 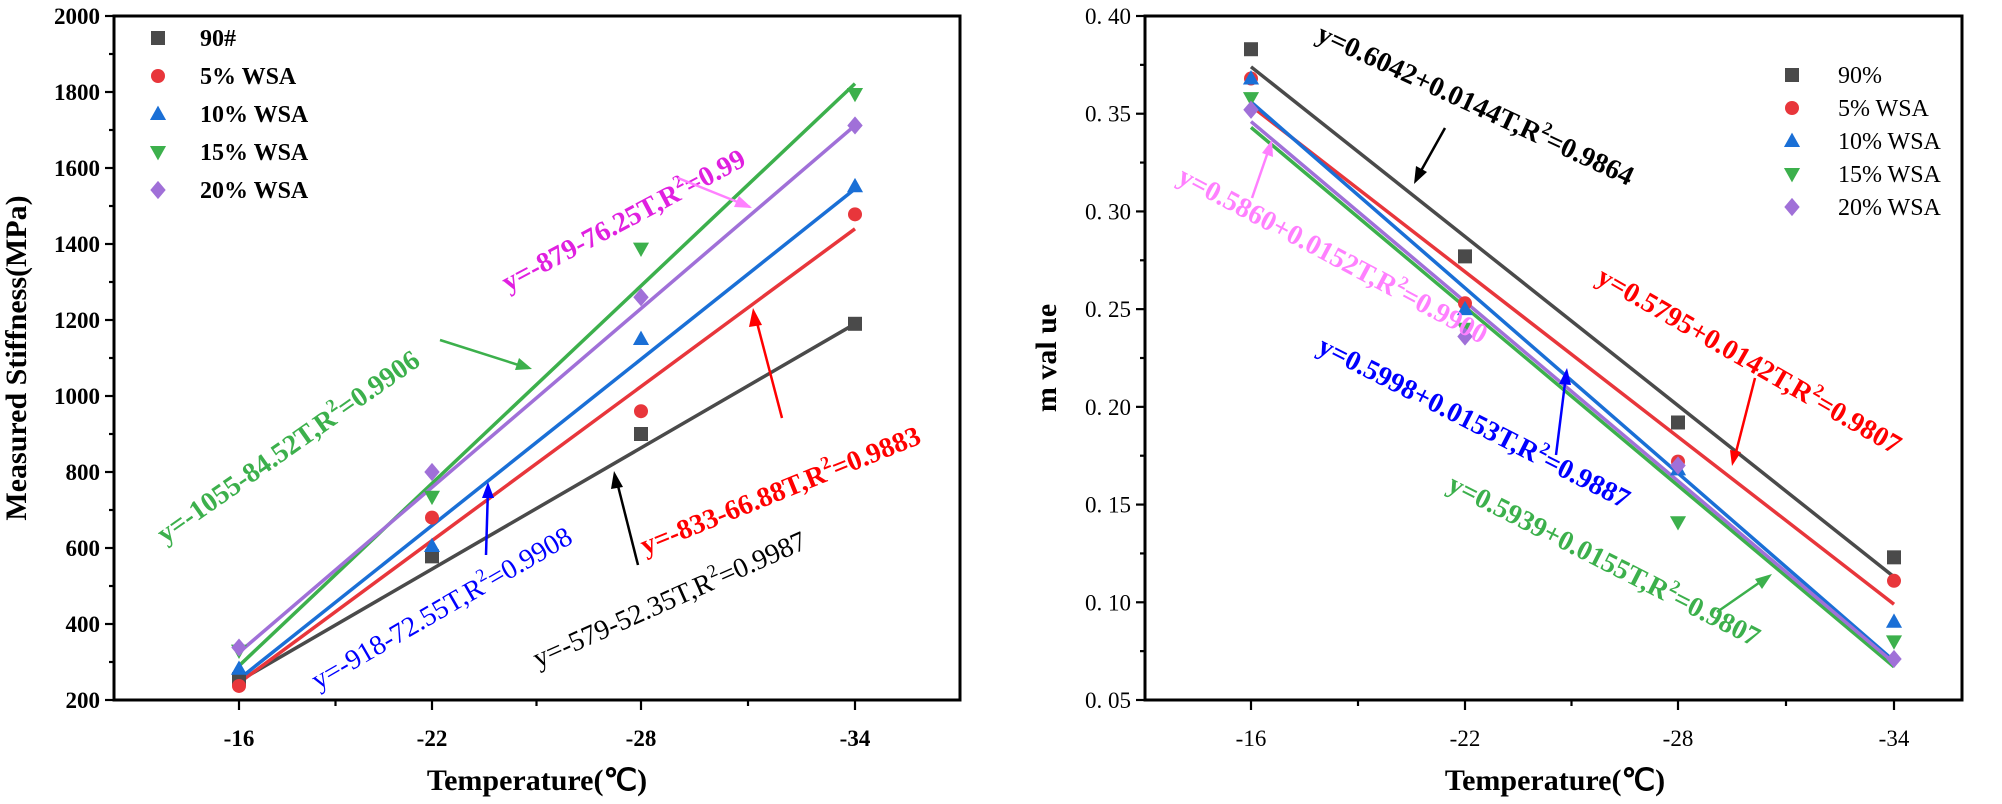 I want to click on y-tick-label: 0. 35, so click(x=1108, y=114).